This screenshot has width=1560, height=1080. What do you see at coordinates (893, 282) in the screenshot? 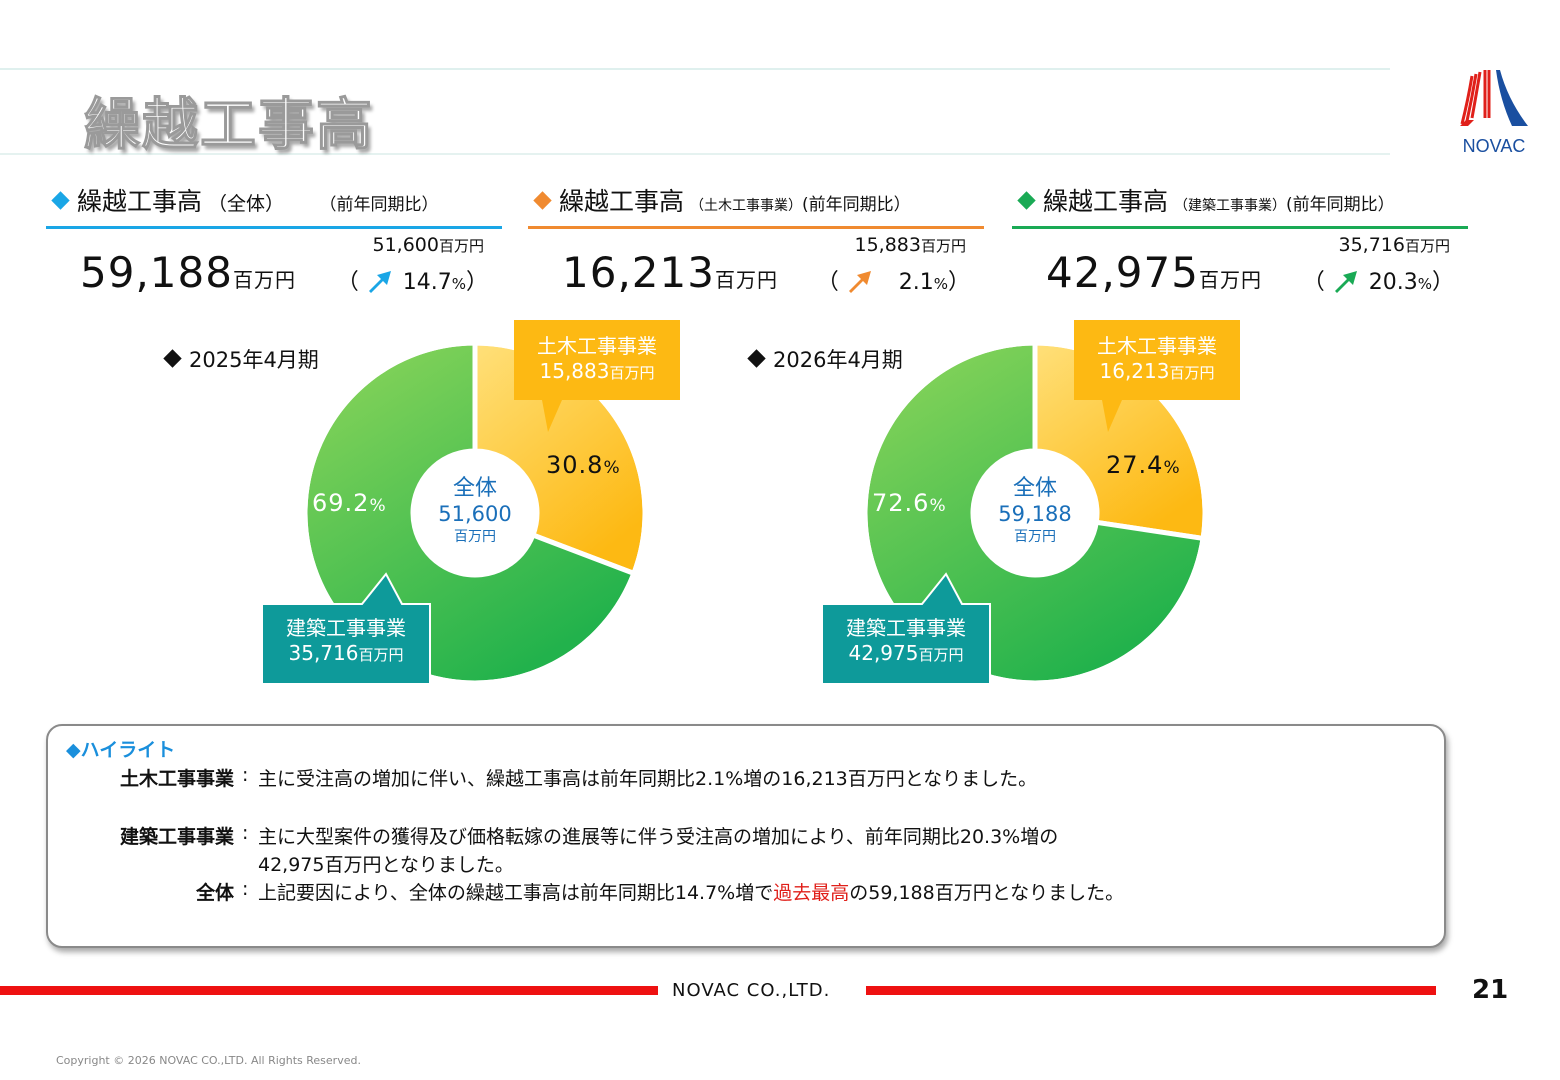
I see `panel-civil-growth: （2.1%）` at bounding box center [893, 282].